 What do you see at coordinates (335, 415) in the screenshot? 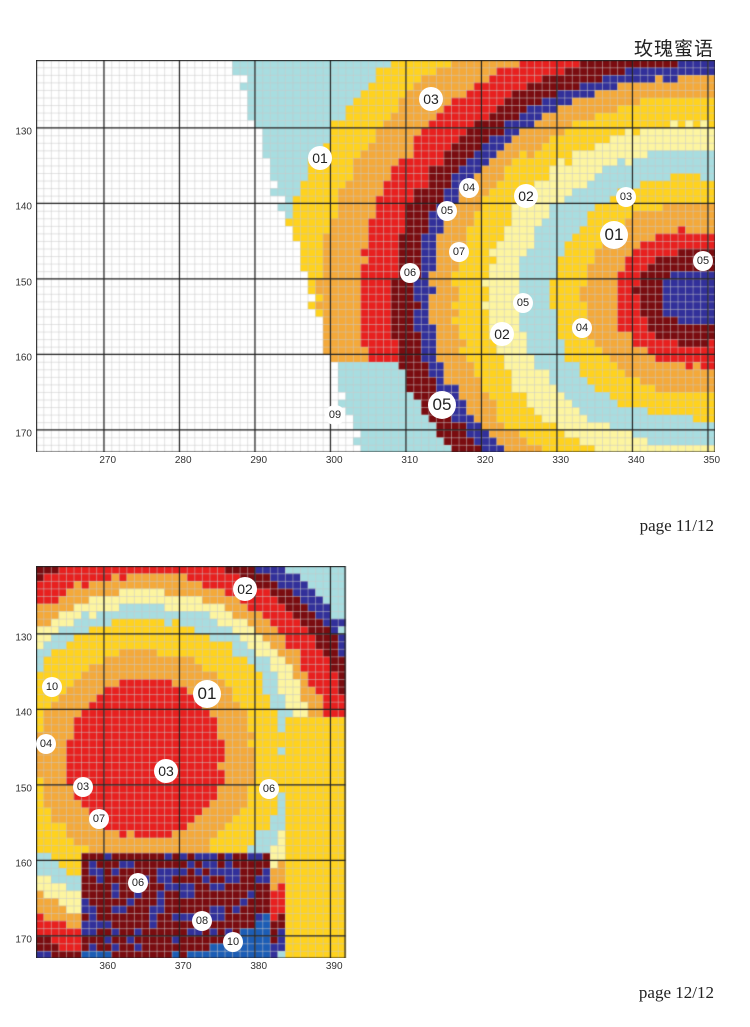
I see `color-code-marker: 09` at bounding box center [335, 415].